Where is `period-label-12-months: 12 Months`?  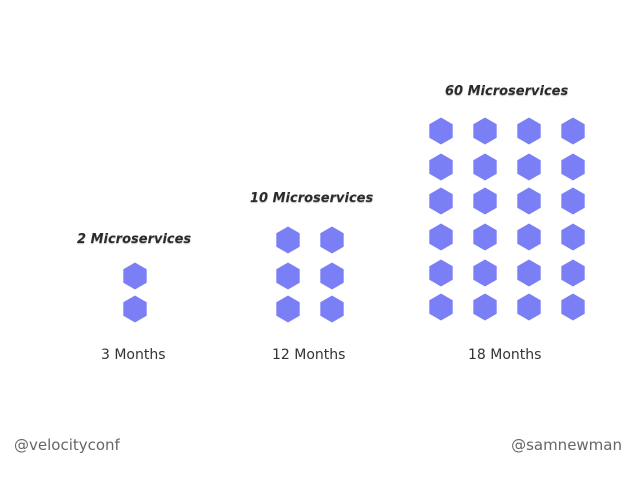 period-label-12-months: 12 Months is located at coordinates (309, 355).